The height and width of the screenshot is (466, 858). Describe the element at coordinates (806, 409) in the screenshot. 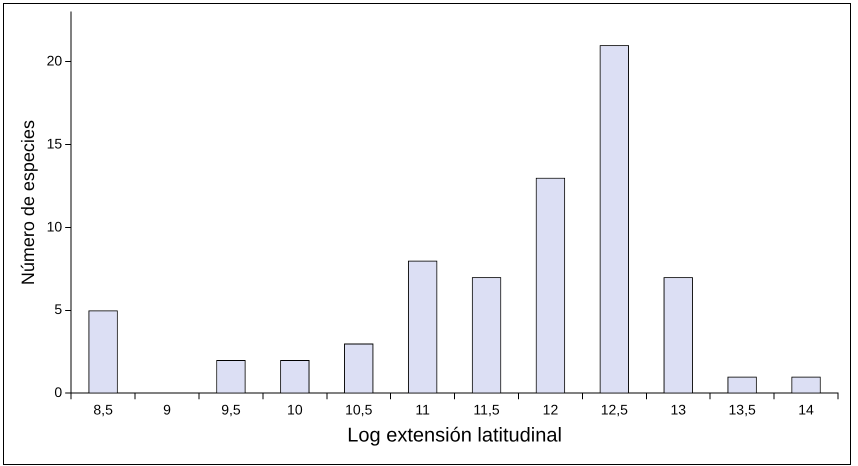

I see `x-tick-label: 14` at that location.